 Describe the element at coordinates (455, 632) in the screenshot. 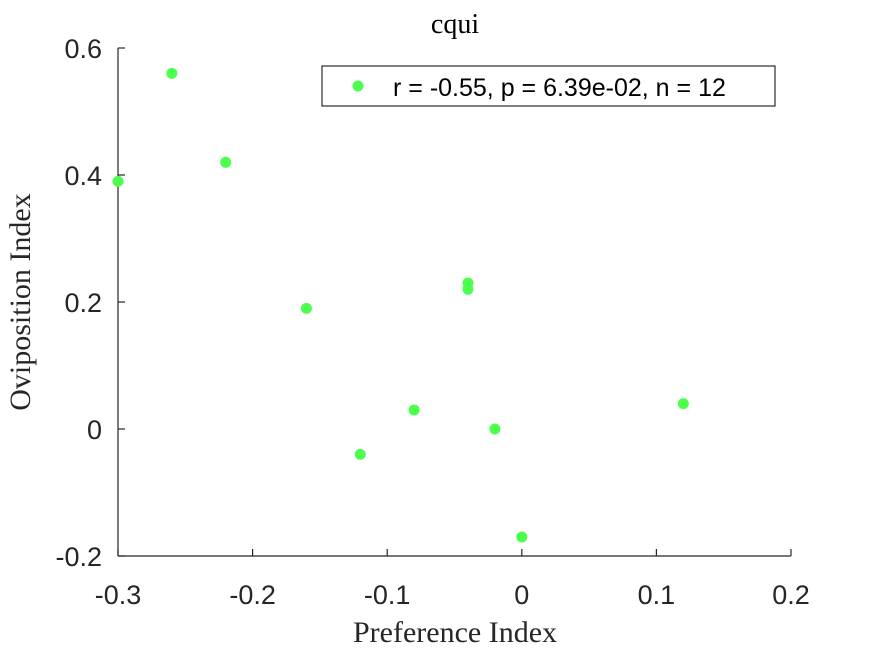

I see `x-axis-label: Preference Index` at that location.